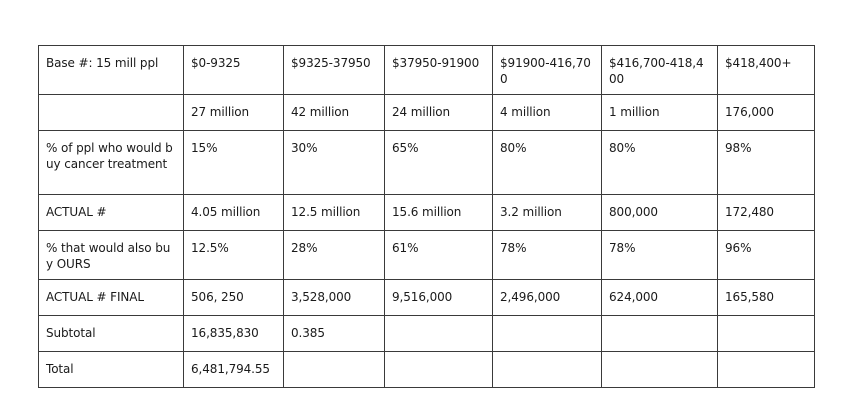 This screenshot has width=847, height=418. I want to click on table-cell: 61%, so click(438, 255).